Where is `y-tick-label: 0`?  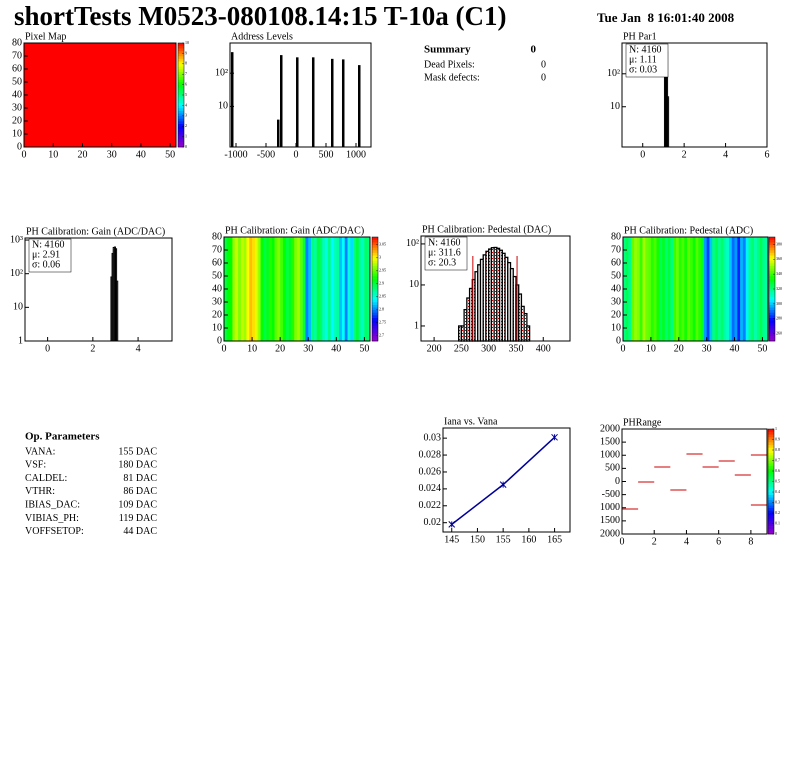
y-tick-label: 0 is located at coordinates (19, 146).